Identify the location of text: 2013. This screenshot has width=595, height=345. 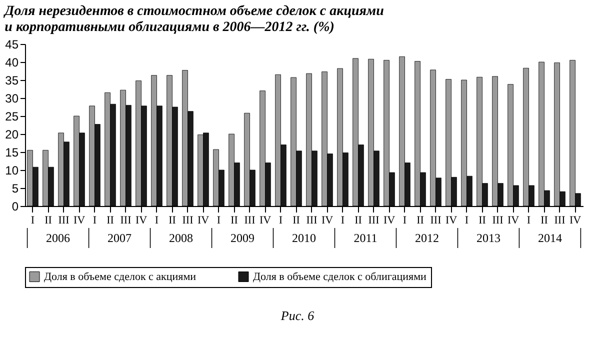
(488, 238).